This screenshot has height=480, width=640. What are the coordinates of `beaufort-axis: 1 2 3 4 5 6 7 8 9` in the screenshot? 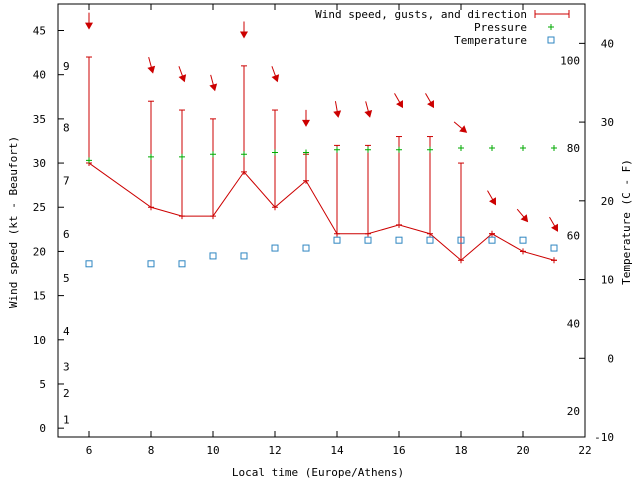 It's located at (66, 243).